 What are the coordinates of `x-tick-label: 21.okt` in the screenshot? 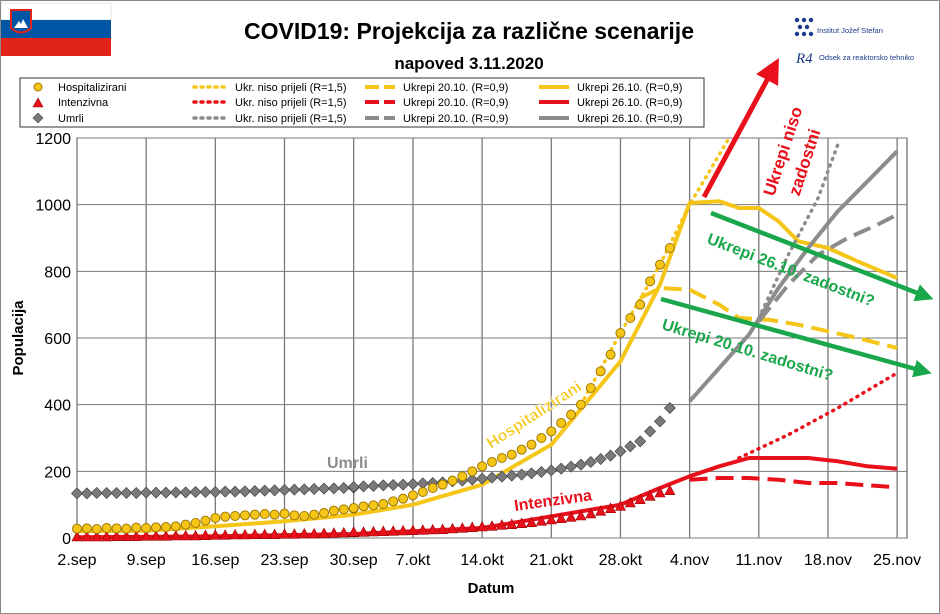 It's located at (551, 560).